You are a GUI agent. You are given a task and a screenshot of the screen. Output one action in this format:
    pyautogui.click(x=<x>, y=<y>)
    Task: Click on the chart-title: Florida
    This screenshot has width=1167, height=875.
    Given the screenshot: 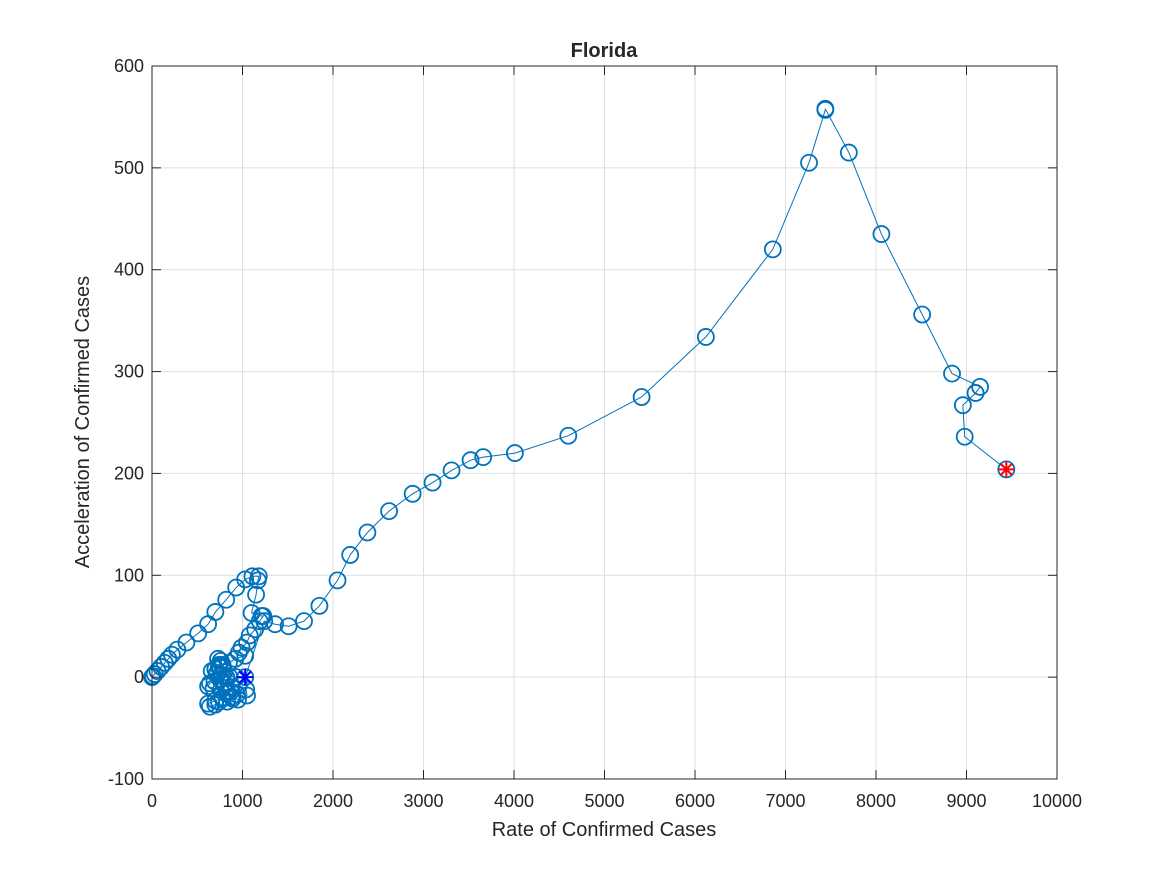 What is the action you would take?
    pyautogui.click(x=605, y=51)
    